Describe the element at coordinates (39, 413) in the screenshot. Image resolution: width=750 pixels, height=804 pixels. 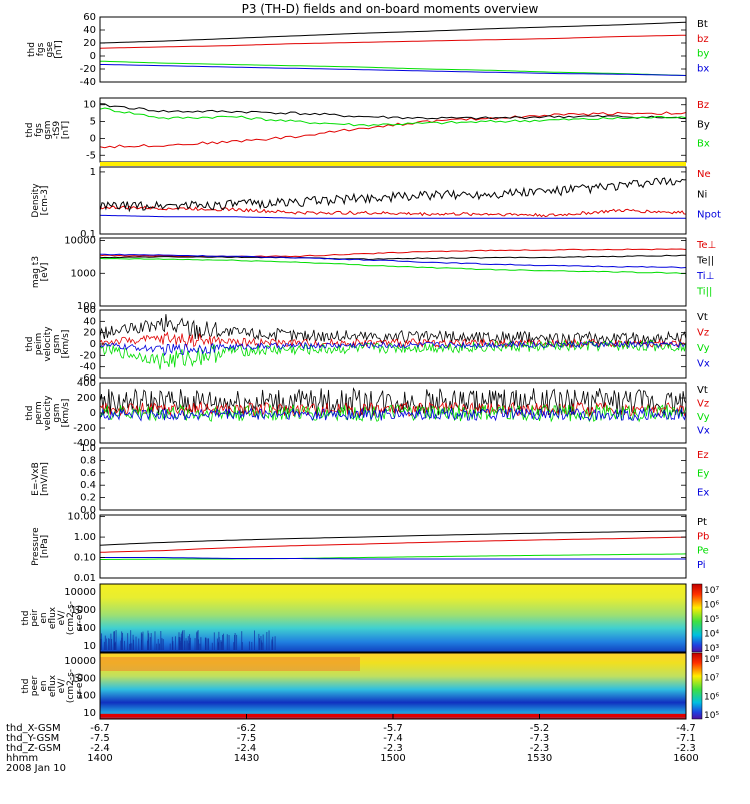
I see `y-axis-label: perm` at that location.